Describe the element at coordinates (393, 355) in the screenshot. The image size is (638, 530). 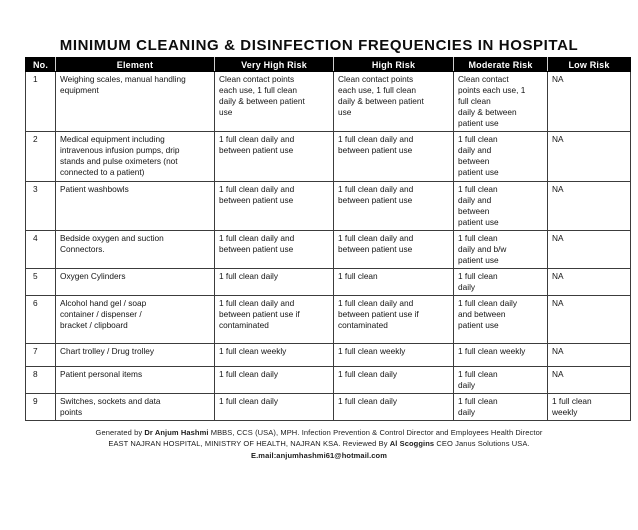
I see `cell-high-risk: 1 full clean weekly` at that location.